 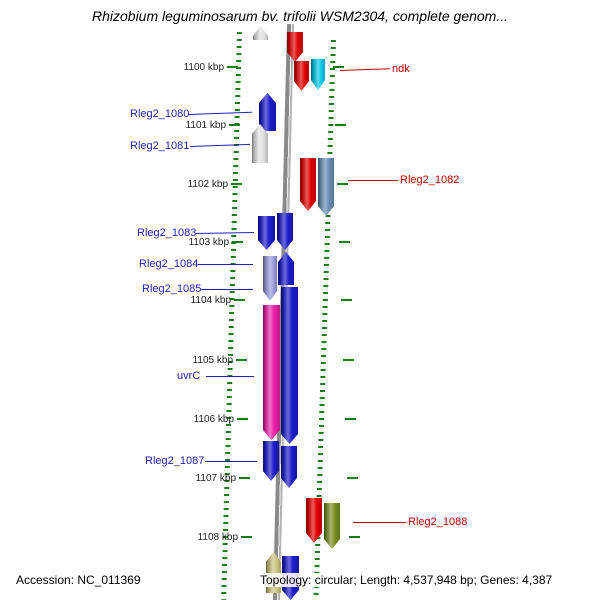 What do you see at coordinates (260, 33) in the screenshot?
I see `gene-glyph-partial-top` at bounding box center [260, 33].